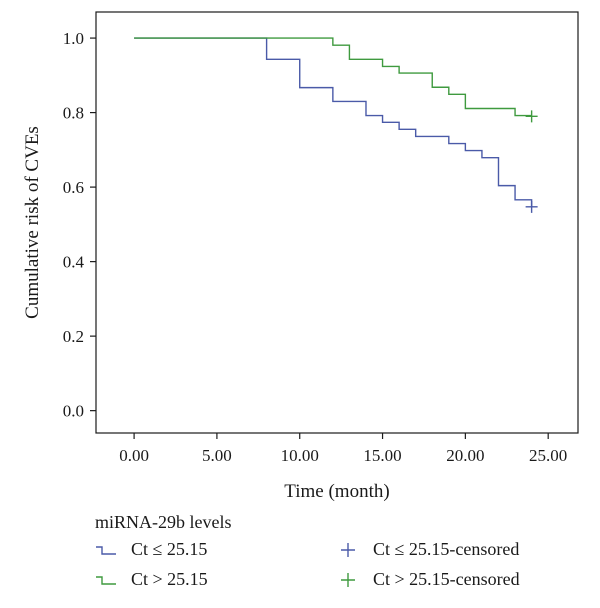 The height and width of the screenshot is (608, 600). What do you see at coordinates (548, 455) in the screenshot?
I see `x-tick-label: 25.00` at bounding box center [548, 455].